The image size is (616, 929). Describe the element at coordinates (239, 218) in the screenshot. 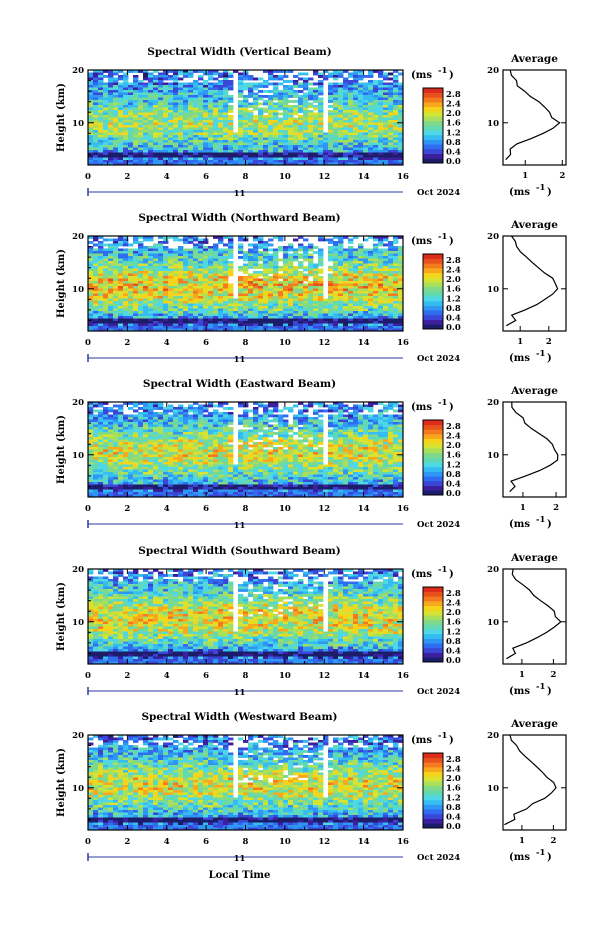

I see `panel-title: Spectral Width (Northward Beam)` at that location.